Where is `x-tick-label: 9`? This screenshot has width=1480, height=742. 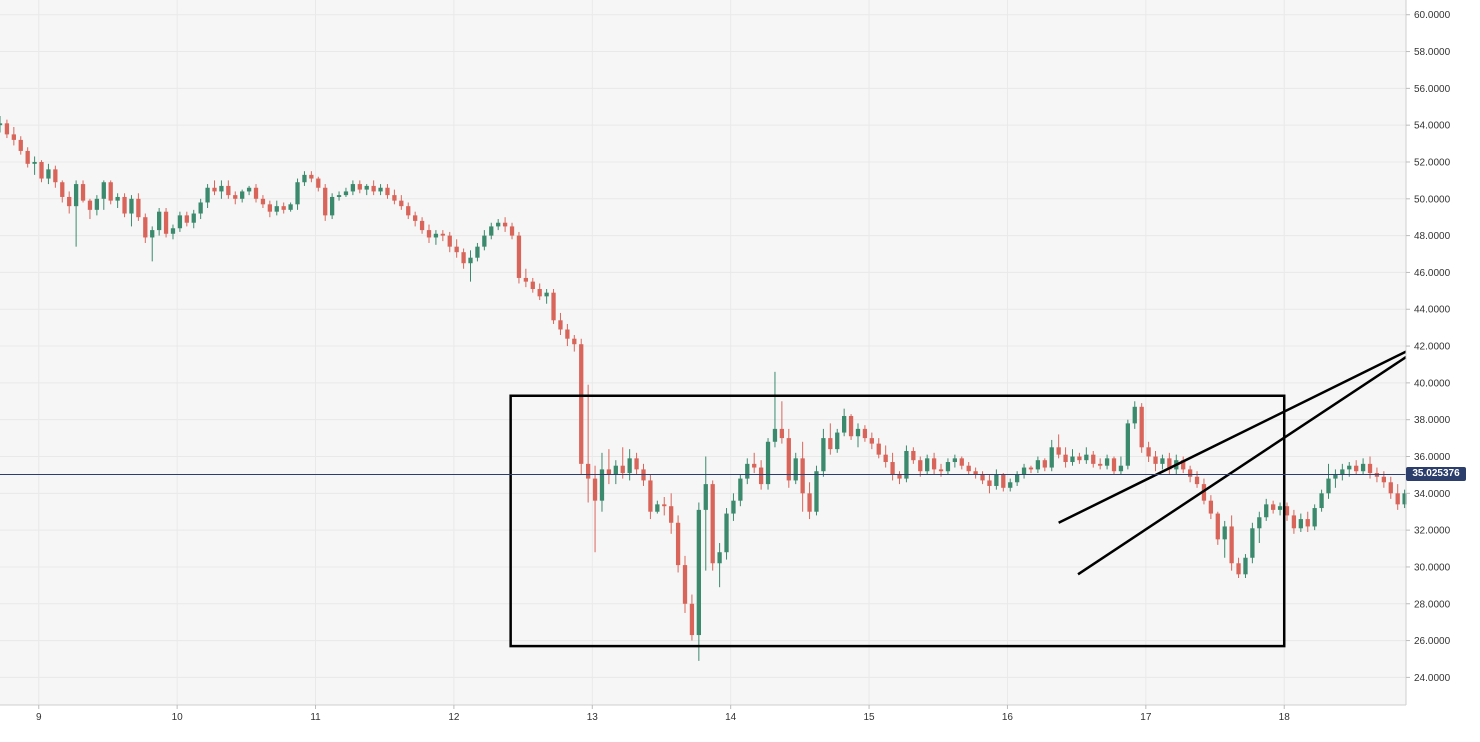 x-tick-label: 9 is located at coordinates (39, 717).